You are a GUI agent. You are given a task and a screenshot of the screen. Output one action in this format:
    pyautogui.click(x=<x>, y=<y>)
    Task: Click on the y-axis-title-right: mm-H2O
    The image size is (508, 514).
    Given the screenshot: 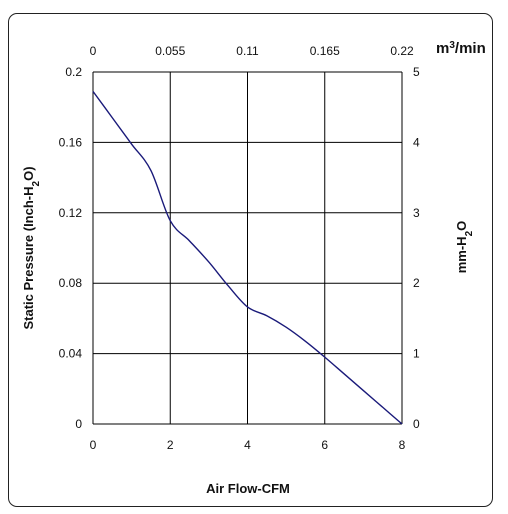 What is the action you would take?
    pyautogui.click(x=464, y=247)
    